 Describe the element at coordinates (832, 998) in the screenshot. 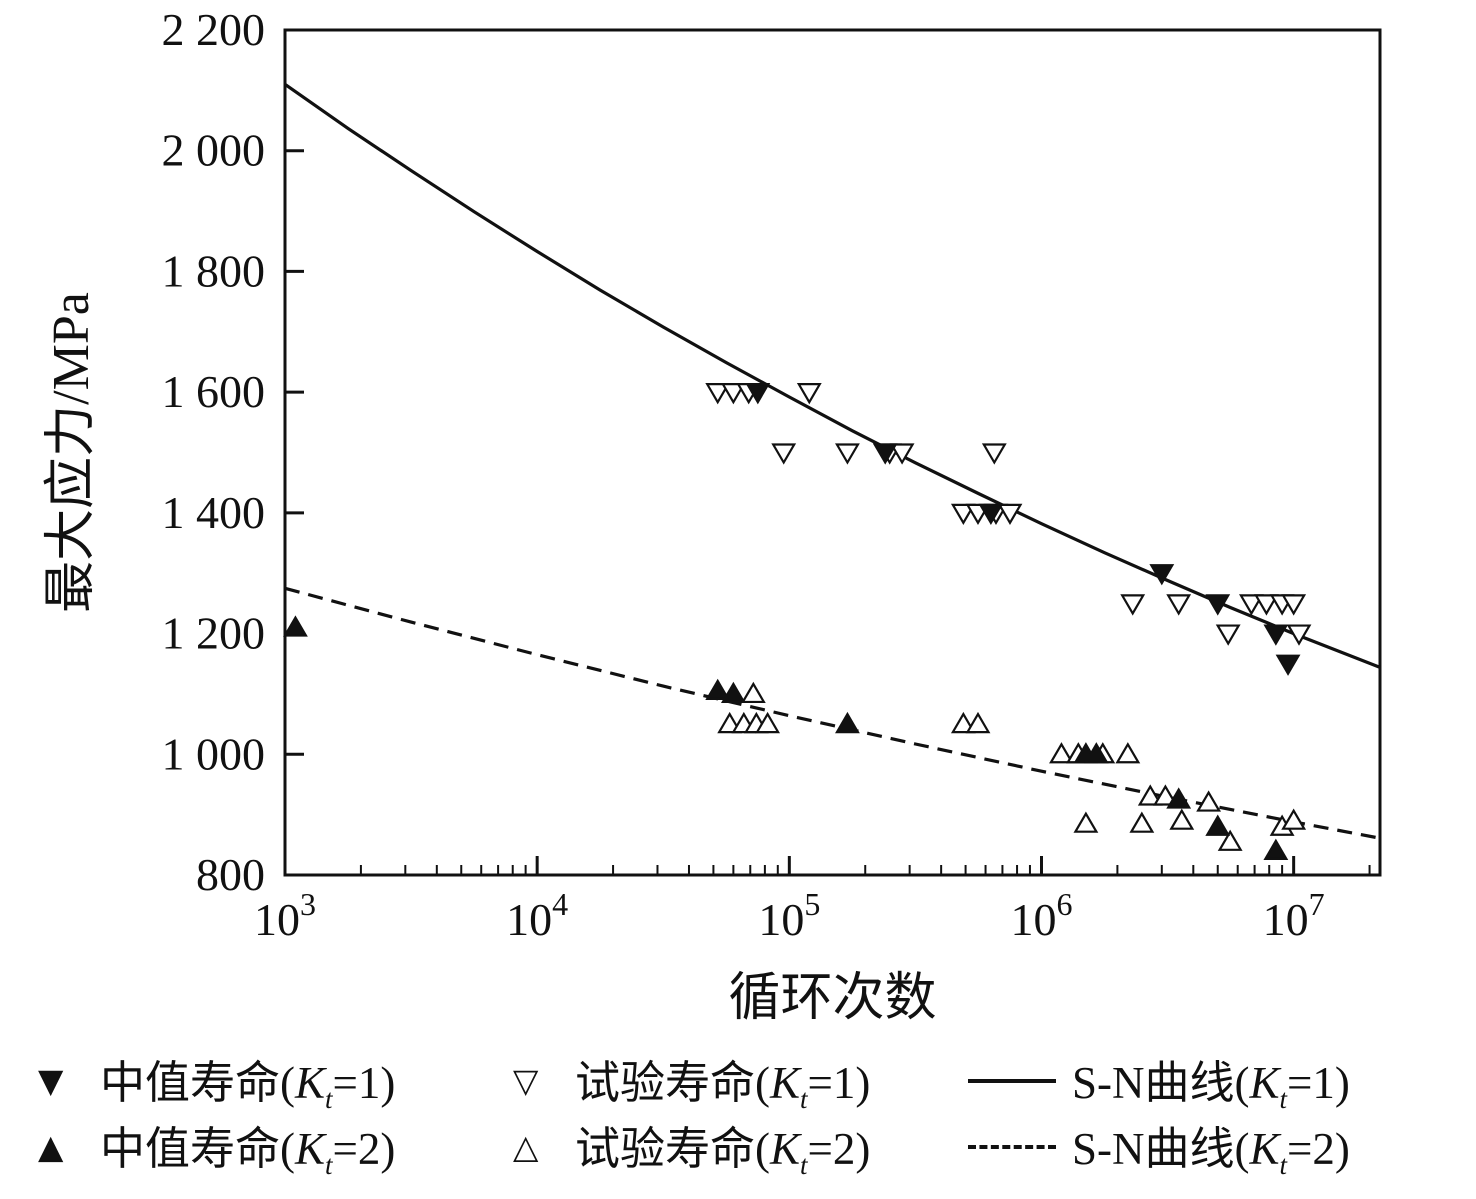

I see `x-axis-title: 循环次数` at that location.